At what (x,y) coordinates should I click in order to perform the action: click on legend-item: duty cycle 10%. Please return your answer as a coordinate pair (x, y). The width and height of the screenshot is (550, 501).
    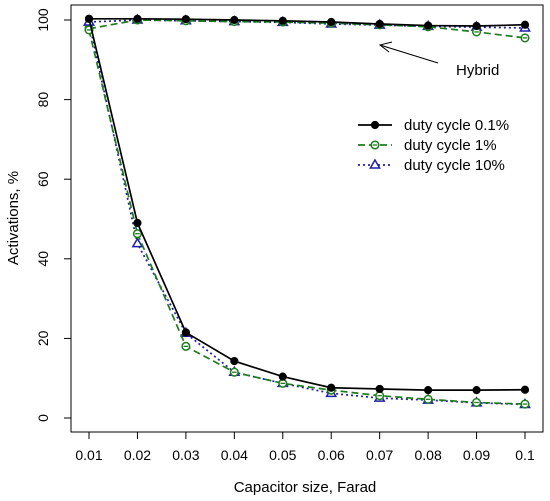
    Looking at the image, I should click on (431, 165).